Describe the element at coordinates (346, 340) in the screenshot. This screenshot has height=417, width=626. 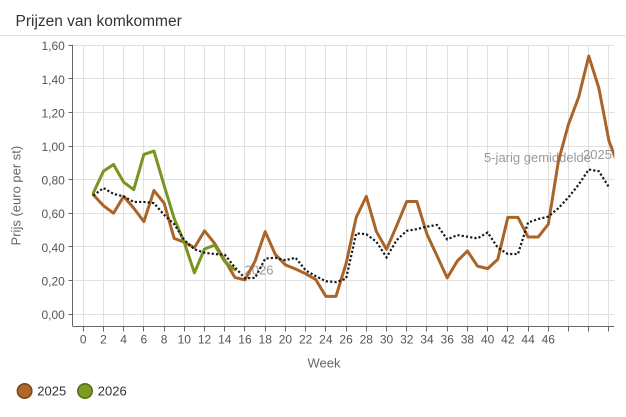
I see `svg-text: 26` at that location.